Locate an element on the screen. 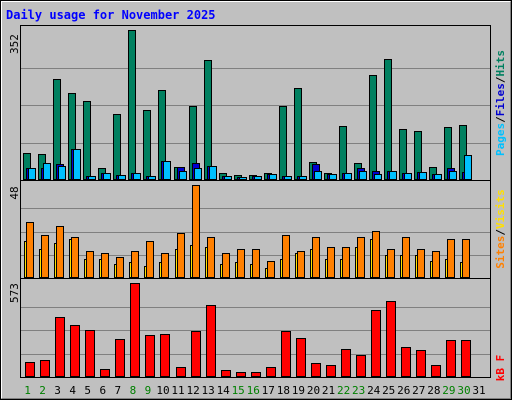  visits-side-legend: Sites/Visits is located at coordinates (500, 229).